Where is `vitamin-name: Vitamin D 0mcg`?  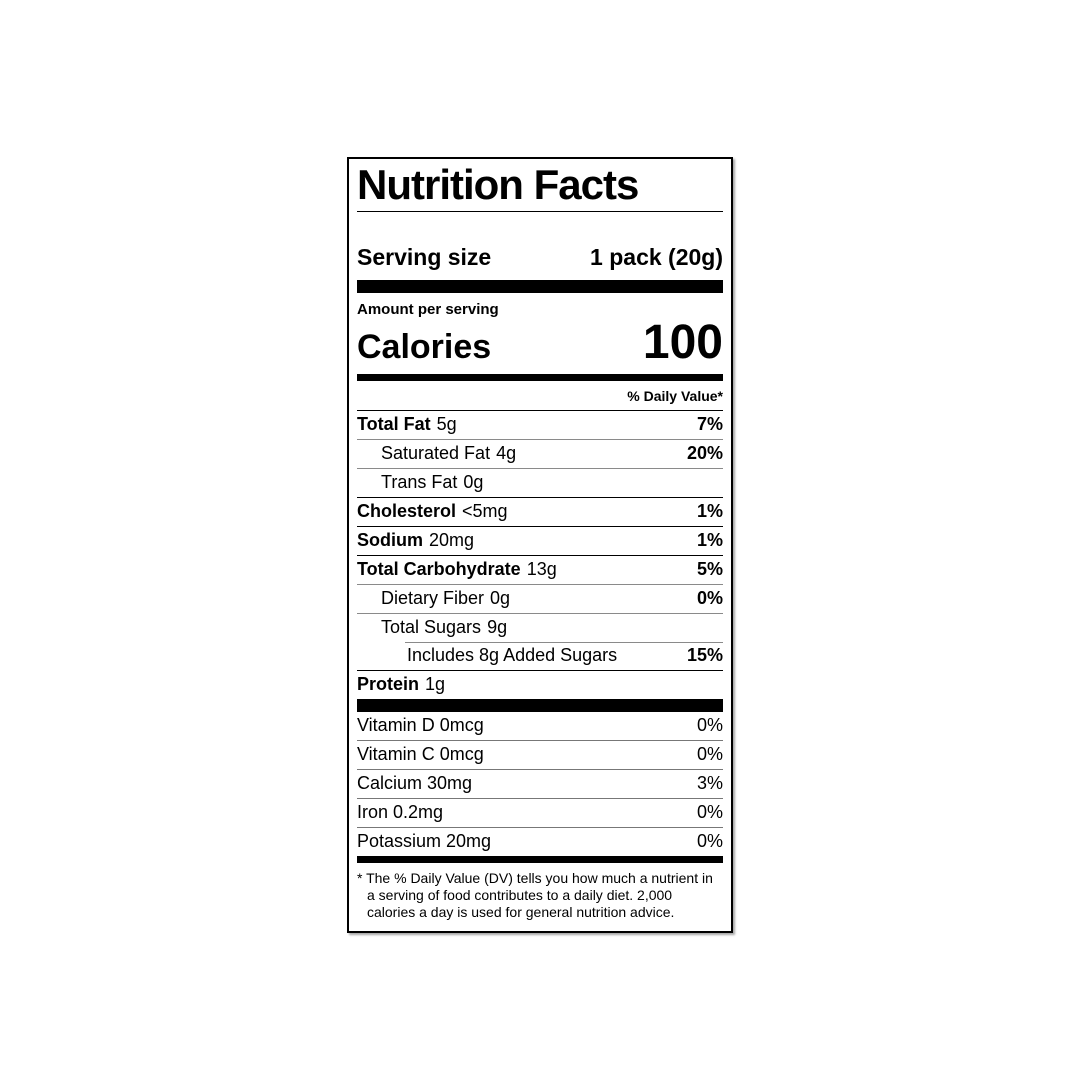
vitamin-name: Vitamin D 0mcg is located at coordinates (420, 724).